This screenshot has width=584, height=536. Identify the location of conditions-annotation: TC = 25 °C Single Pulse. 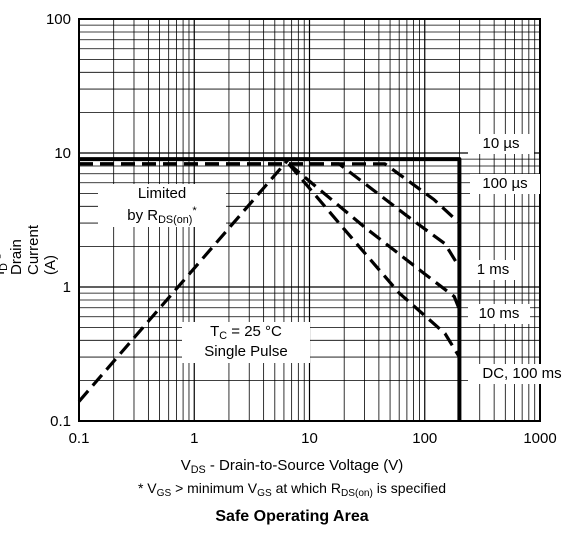
(246, 342).